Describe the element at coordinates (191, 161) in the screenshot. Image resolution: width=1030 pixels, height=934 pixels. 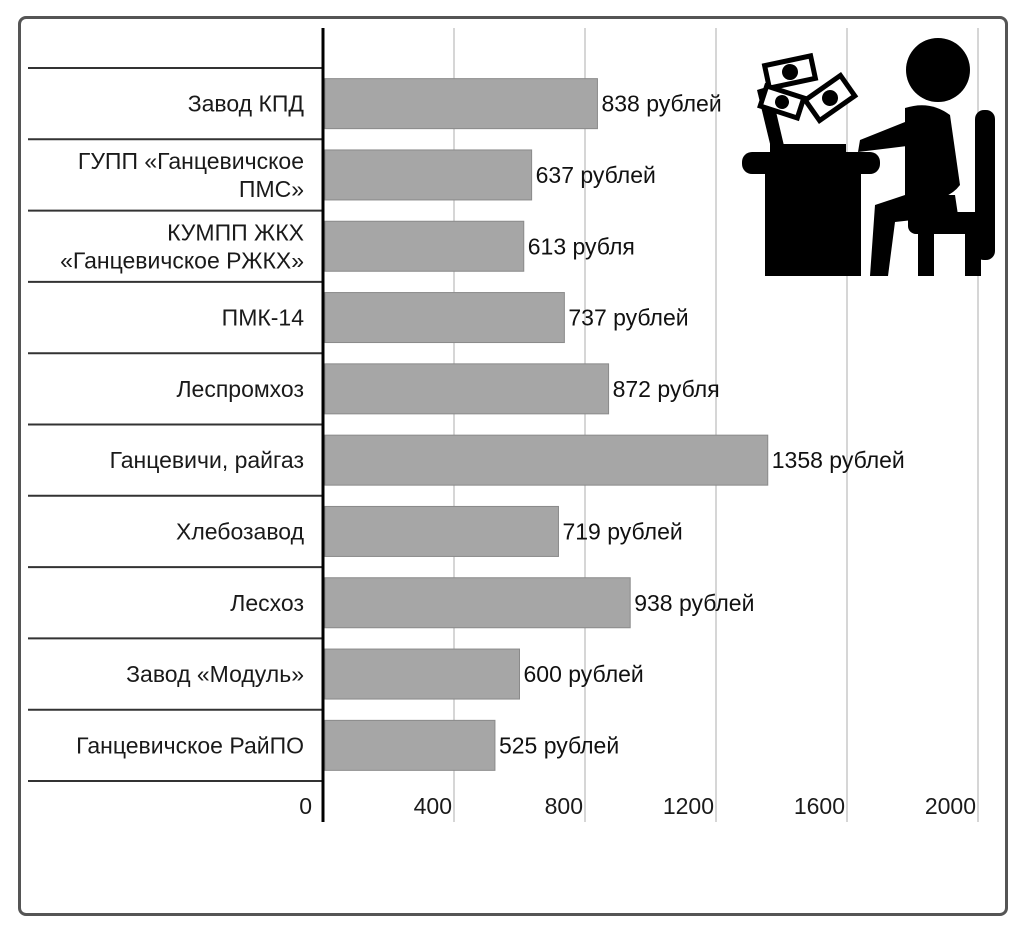
I see `category-label: ГУПП «Ганцевичское` at that location.